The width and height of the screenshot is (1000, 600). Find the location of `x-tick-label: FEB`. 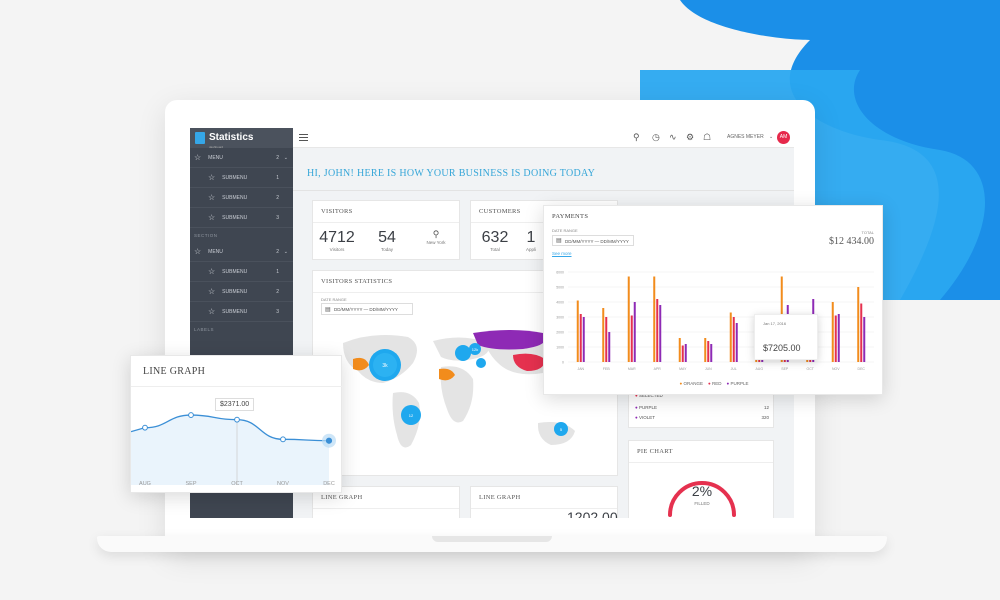

x-tick-label: FEB is located at coordinates (606, 369).